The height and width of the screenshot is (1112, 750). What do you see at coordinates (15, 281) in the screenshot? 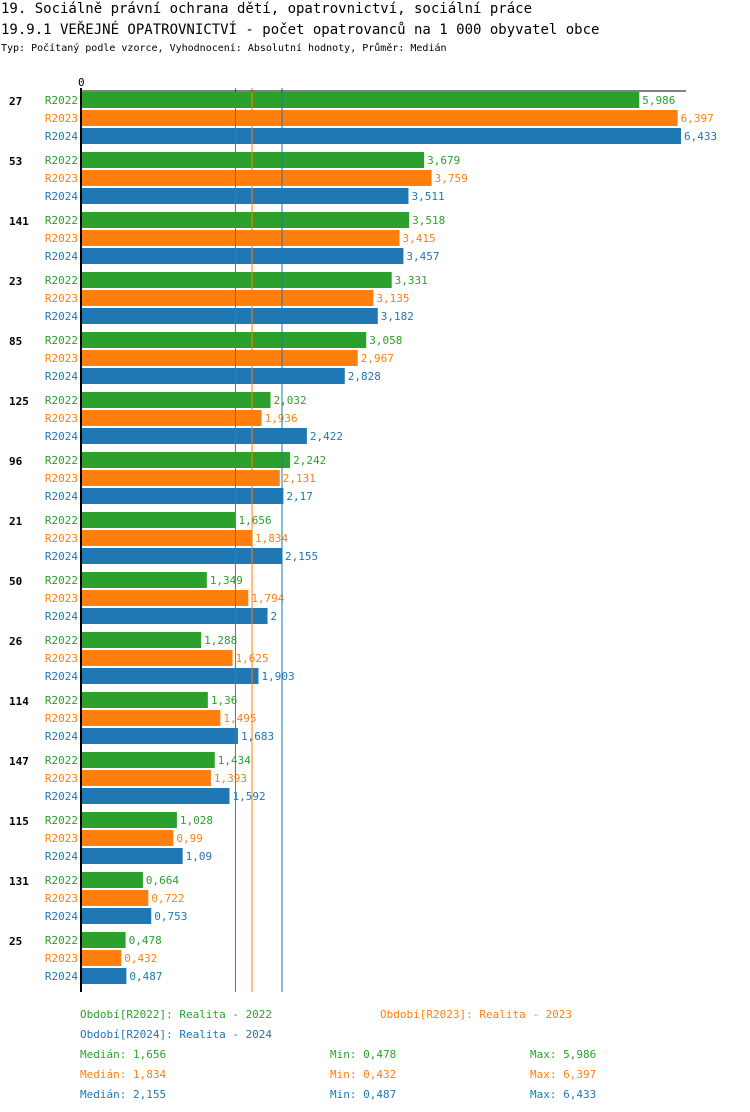
I see `category-label: 23` at bounding box center [15, 281].